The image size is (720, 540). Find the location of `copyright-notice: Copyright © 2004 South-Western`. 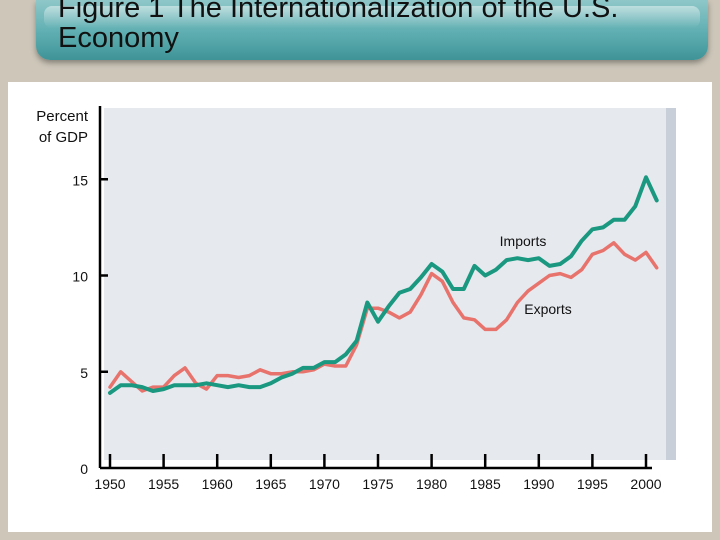

copyright-notice: Copyright © 2004 South-Western is located at coordinates (619, 522).